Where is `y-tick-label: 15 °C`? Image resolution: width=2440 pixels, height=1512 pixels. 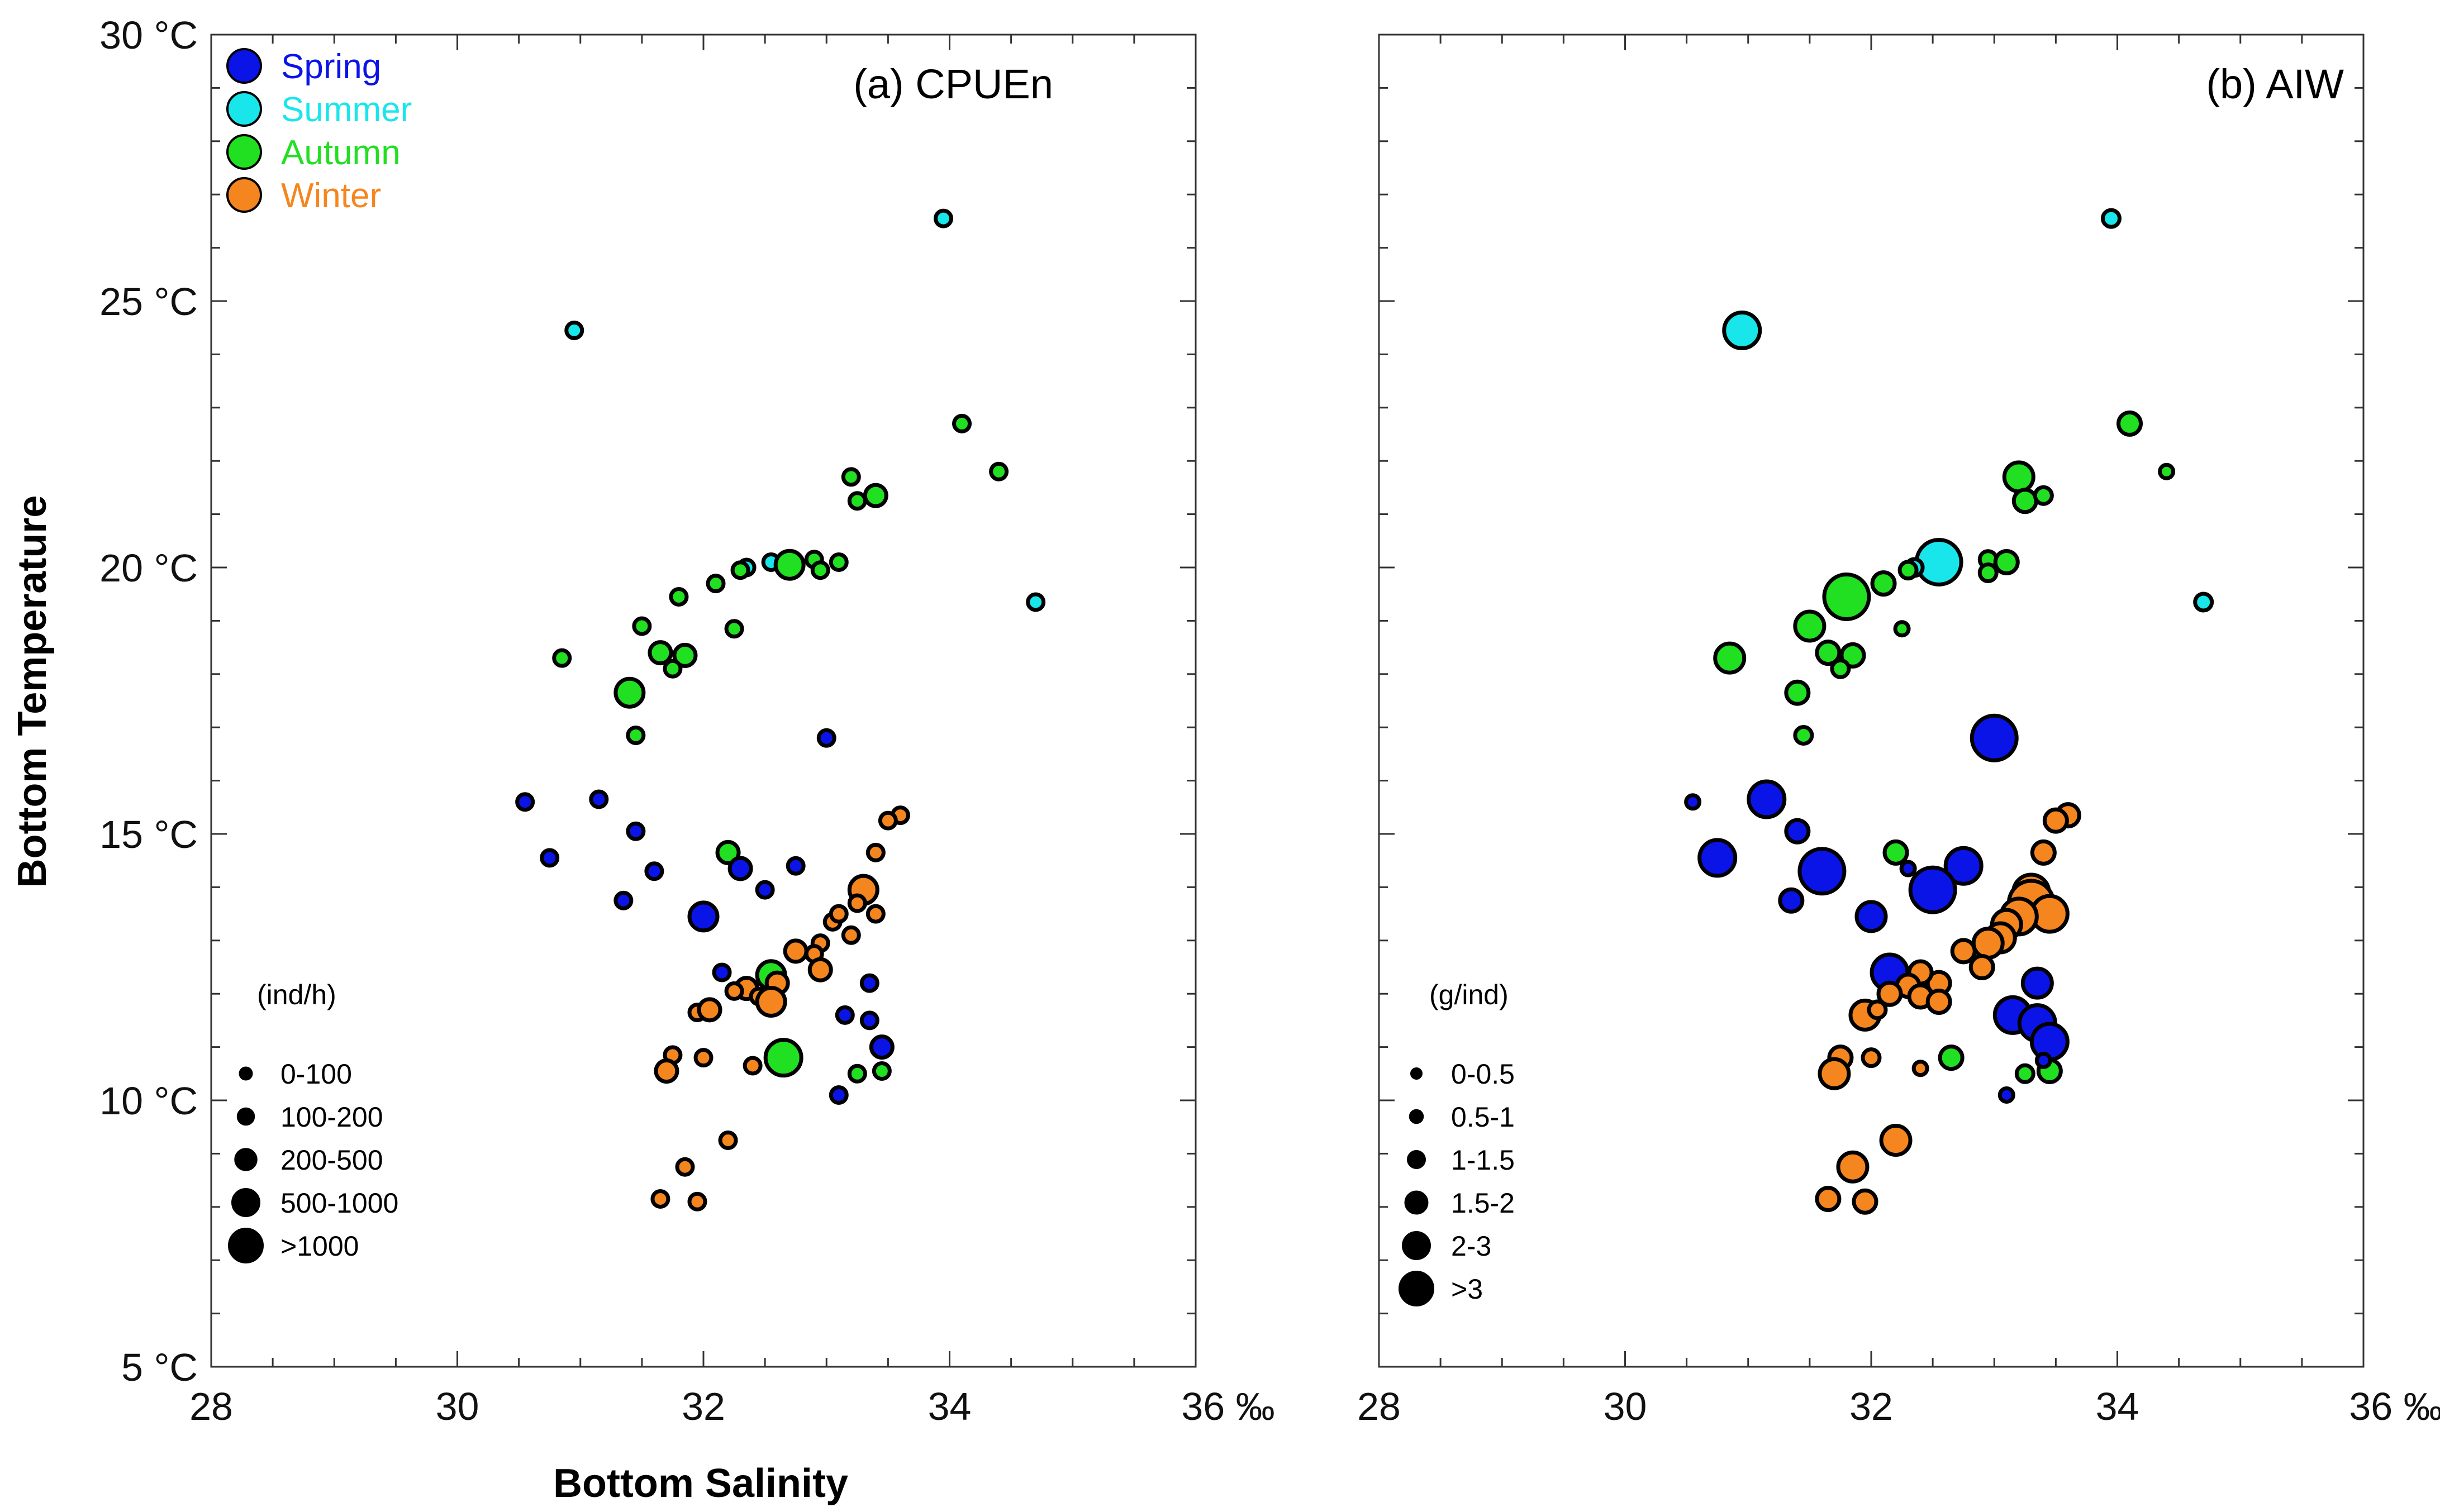
y-tick-label: 15 °C is located at coordinates (148, 835).